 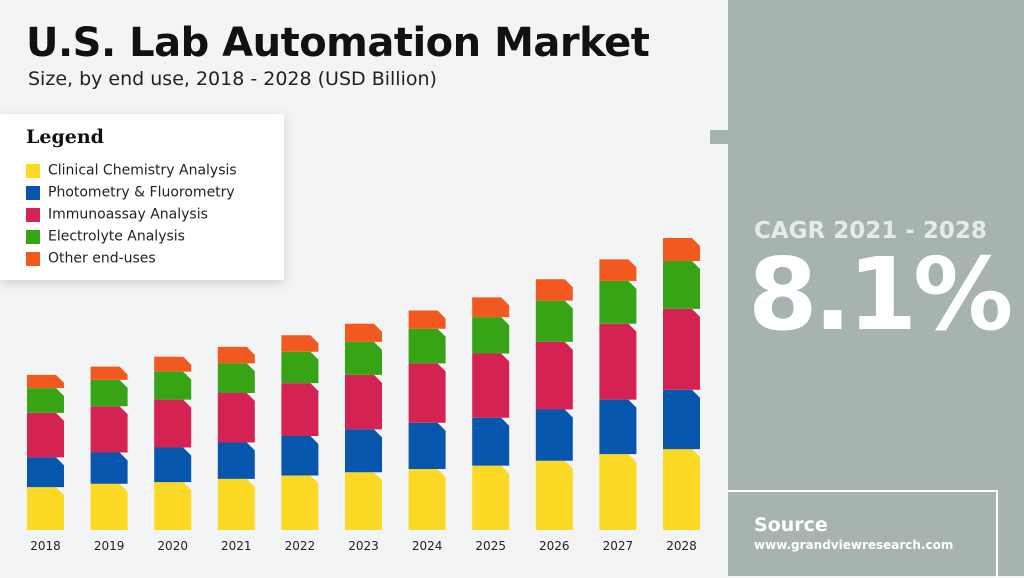 What do you see at coordinates (554, 546) in the screenshot?
I see `x-tick-label: 2026` at bounding box center [554, 546].